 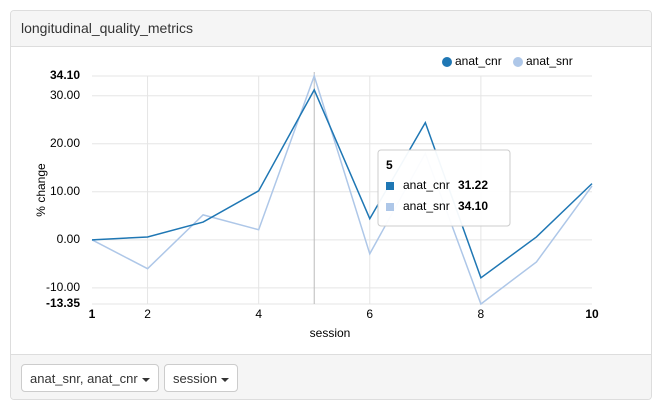 What do you see at coordinates (473, 185) in the screenshot?
I see `tooltip-value: 31.22` at bounding box center [473, 185].